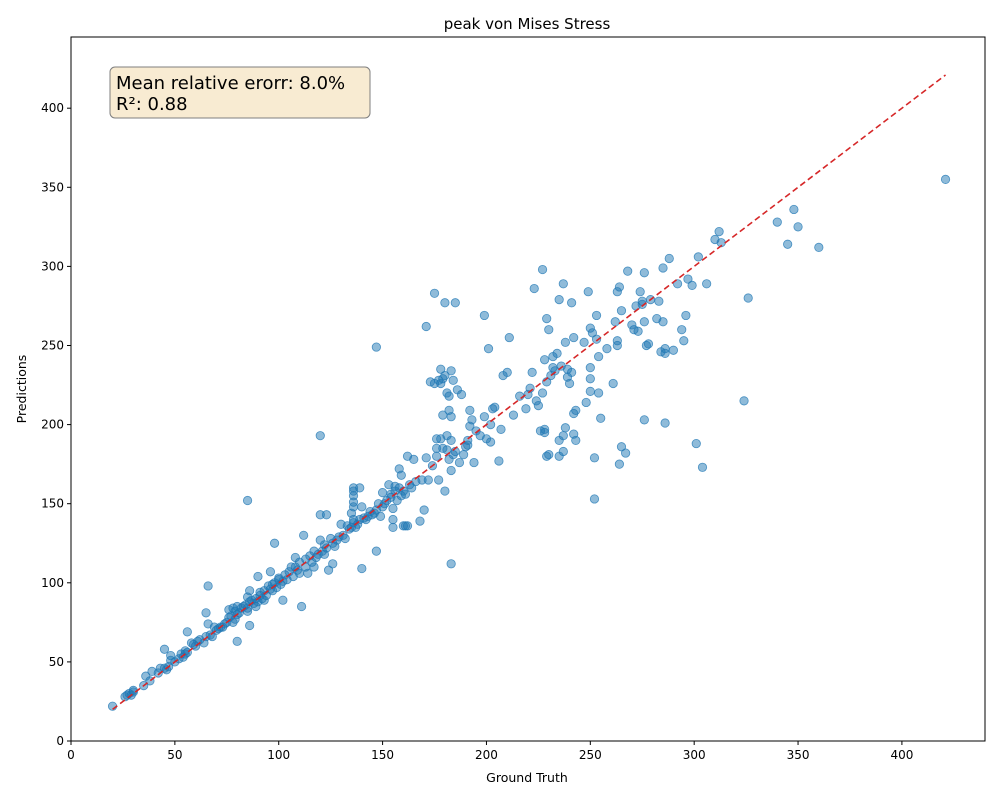  I want to click on y-tick-label: 100, so click(52, 583).